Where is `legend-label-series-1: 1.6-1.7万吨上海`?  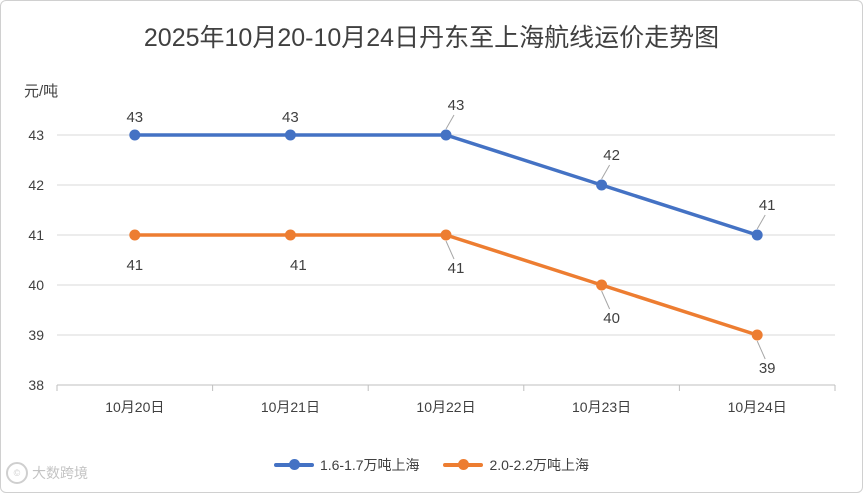 legend-label-series-1: 1.6-1.7万吨上海 is located at coordinates (369, 465).